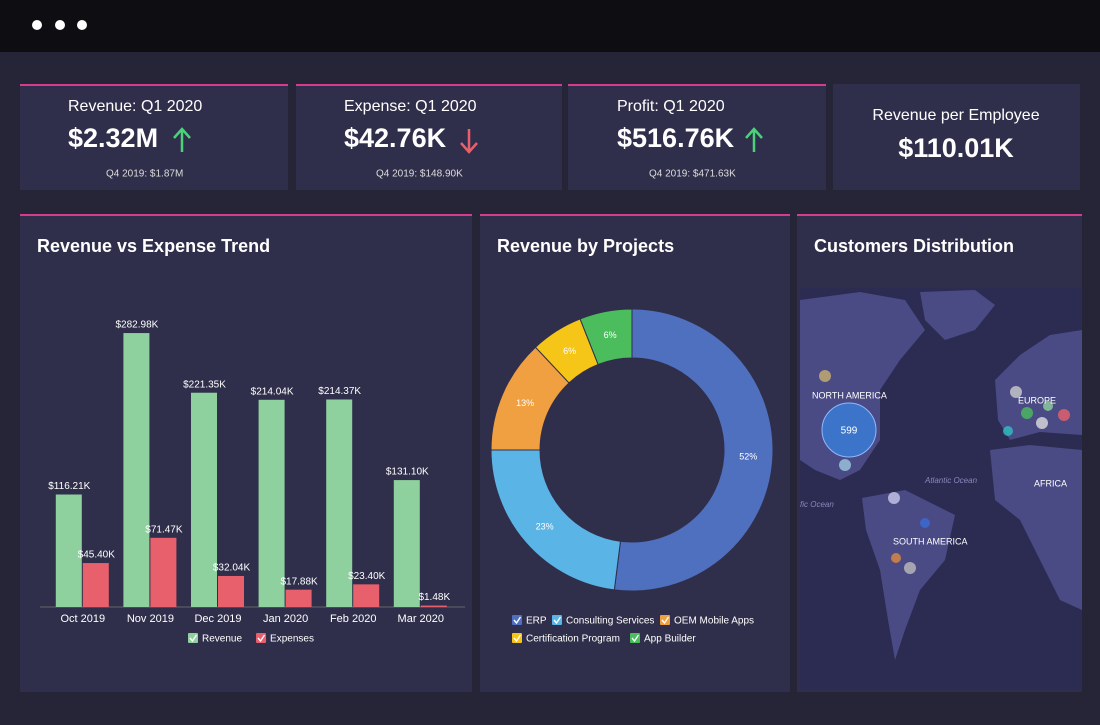  I want to click on value-label: $23.40K, so click(367, 576).